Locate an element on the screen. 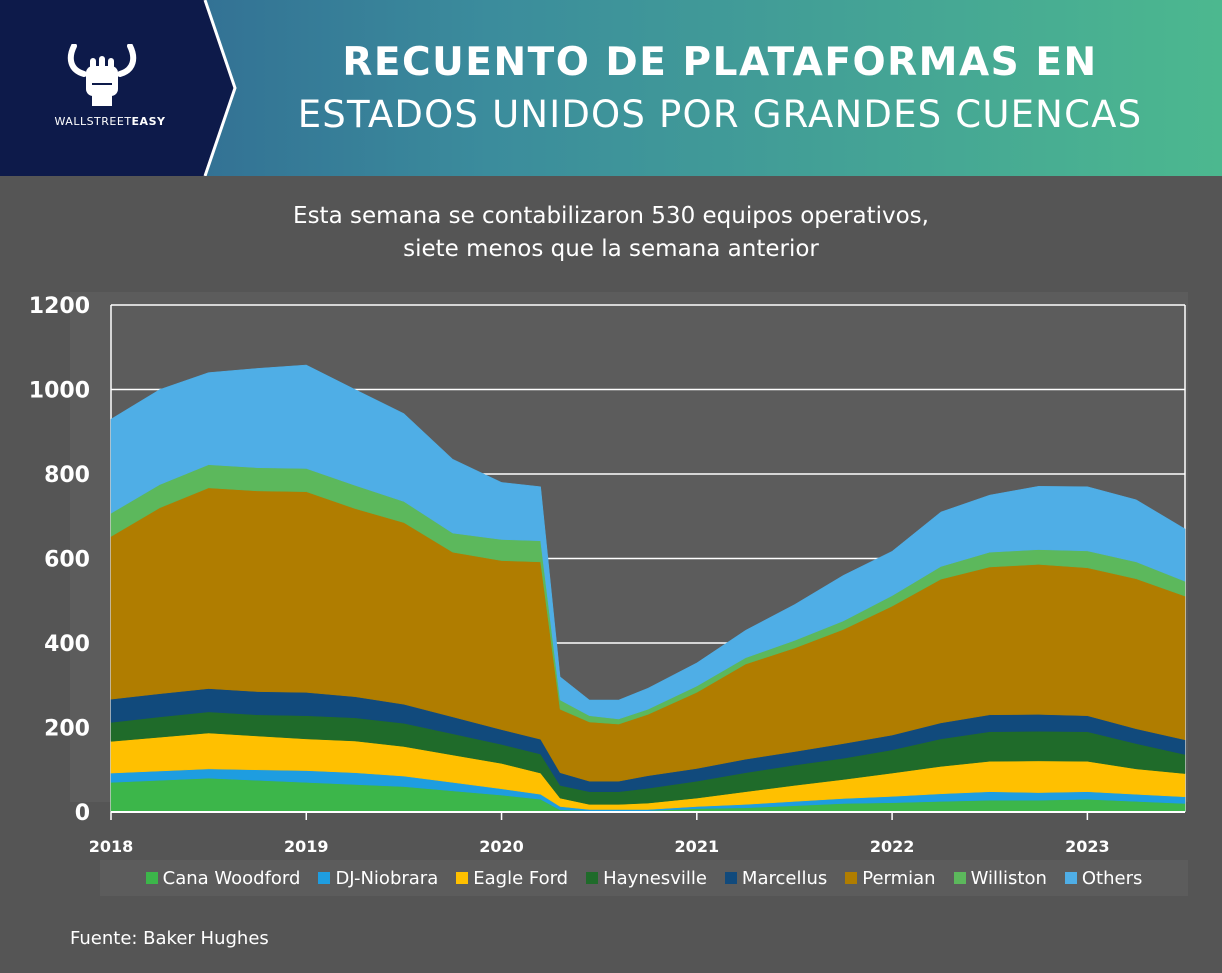 Image resolution: width=1222 pixels, height=973 pixels. legend-item: Eagle Ford is located at coordinates (512, 878).